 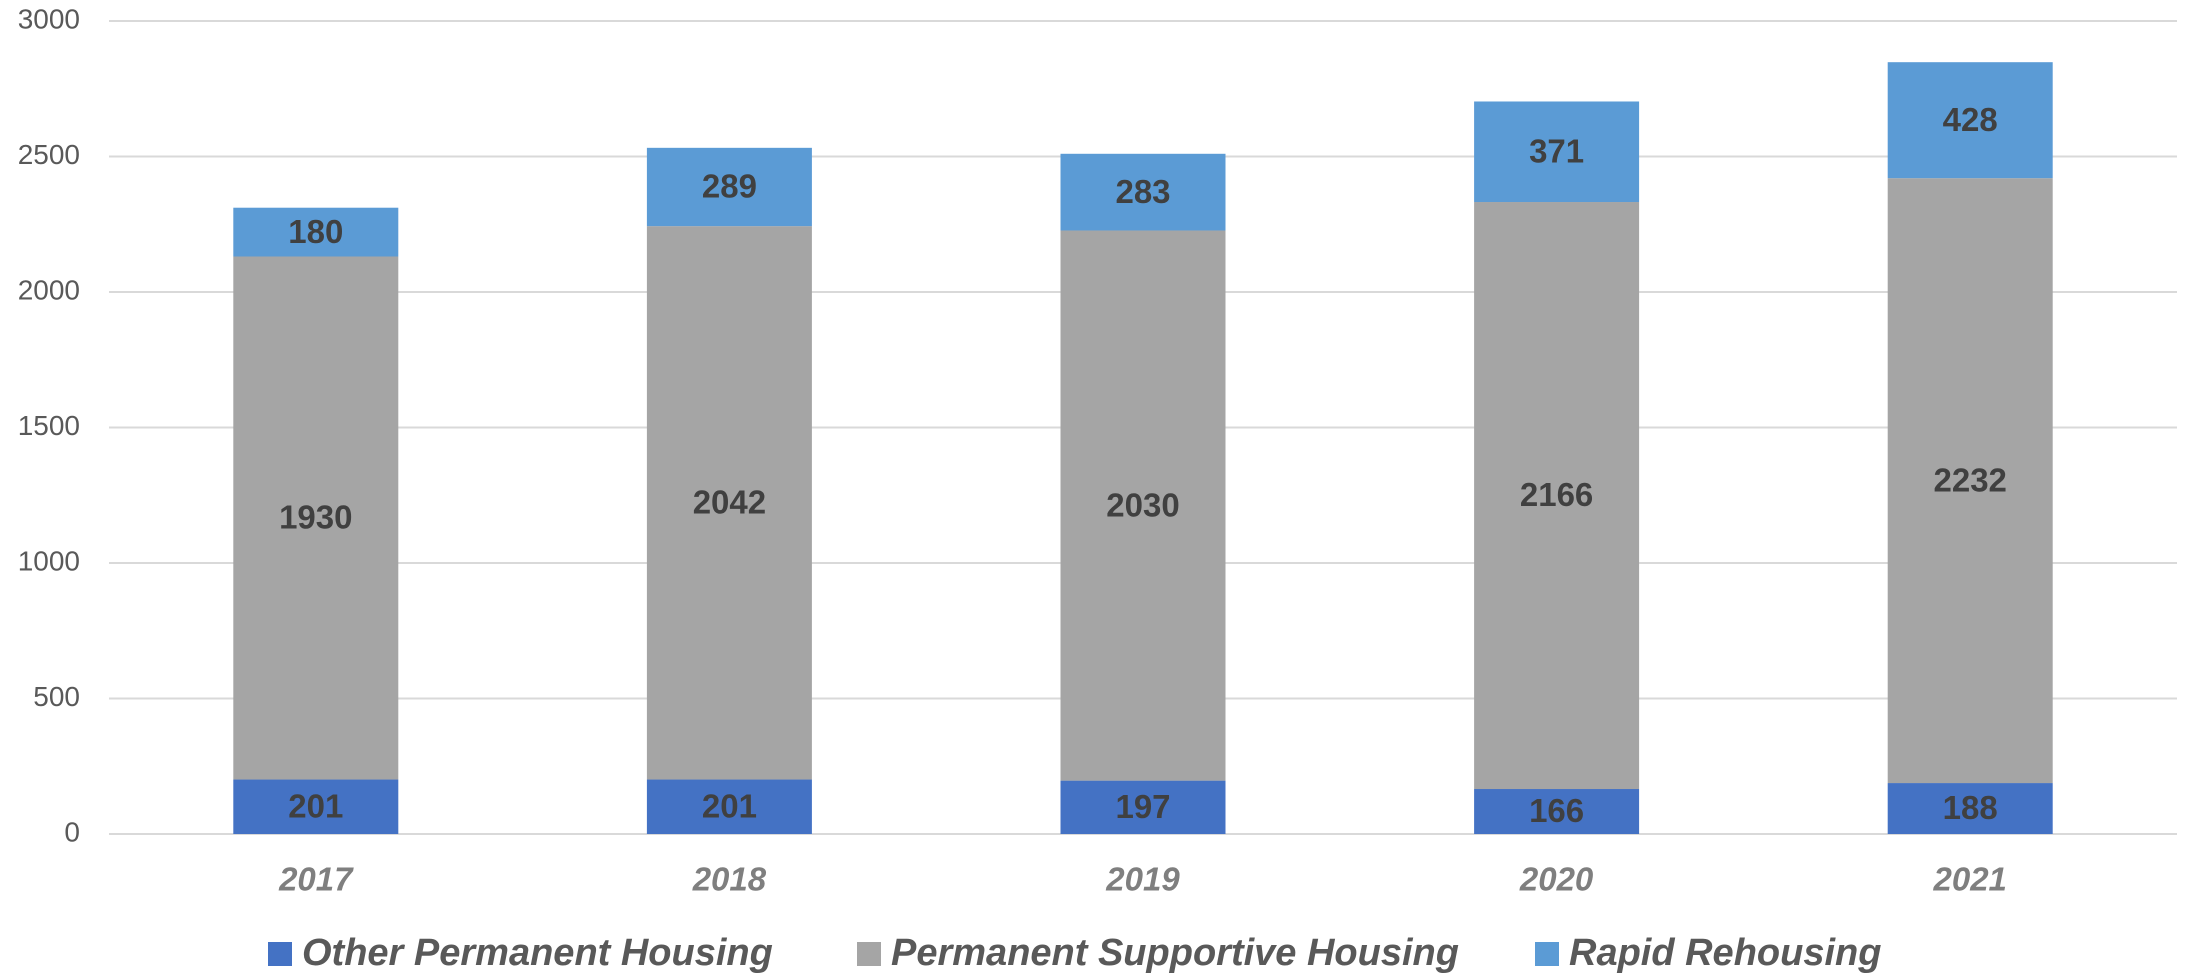 I want to click on y-tick-label: 2500, so click(x=49, y=154).